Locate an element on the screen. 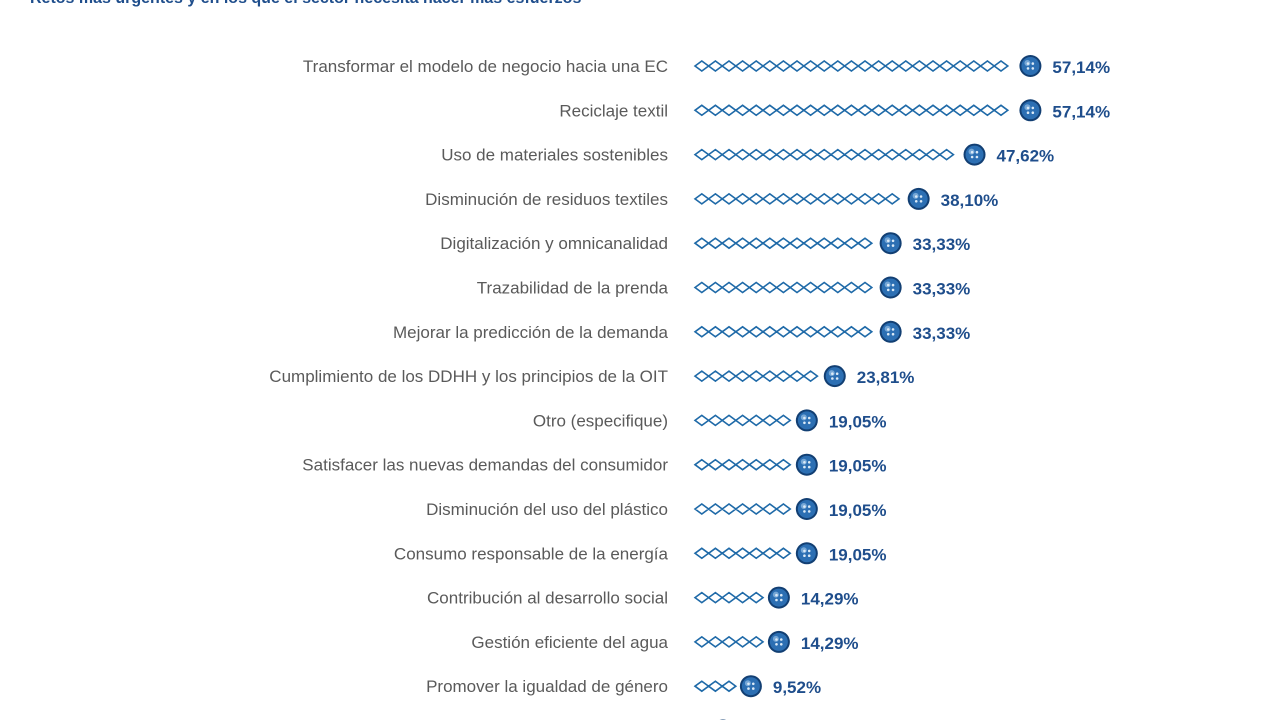 Image resolution: width=1280 pixels, height=720 pixels. bar-row: Reciclaje textil 57,14% is located at coordinates (834, 110).